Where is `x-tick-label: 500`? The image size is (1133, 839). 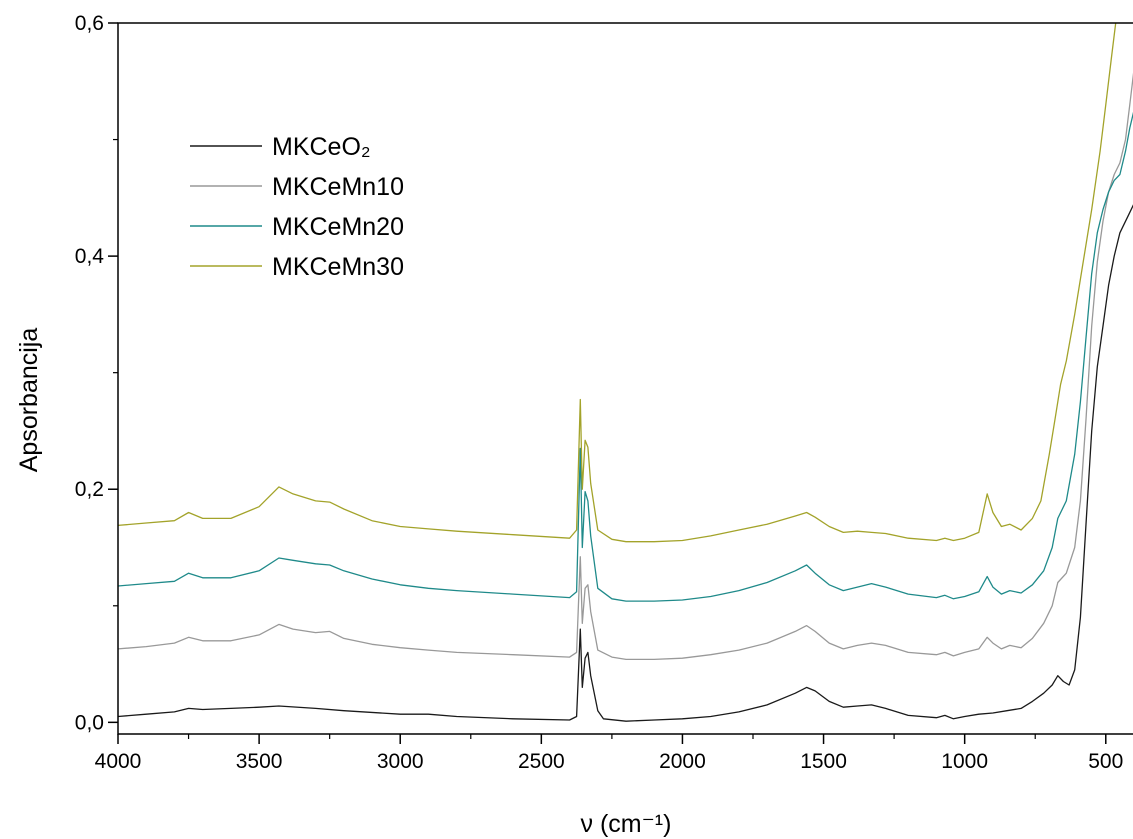
x-tick-label: 500 is located at coordinates (1105, 761).